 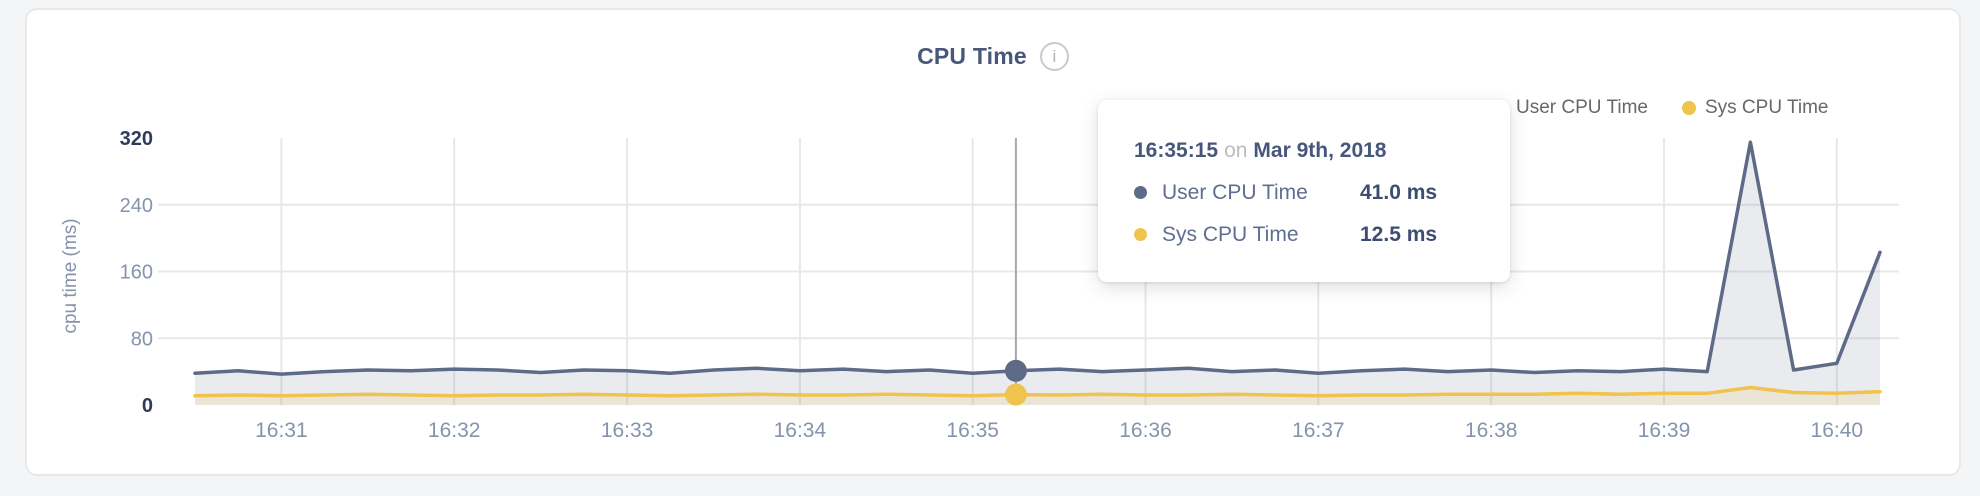 I want to click on chart-title: CPU Time, so click(x=972, y=56).